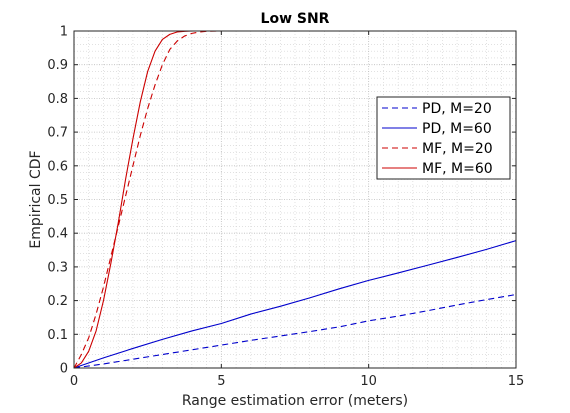 This screenshot has height=413, width=570. I want to click on y-tick-label: 0.1, so click(57, 335).